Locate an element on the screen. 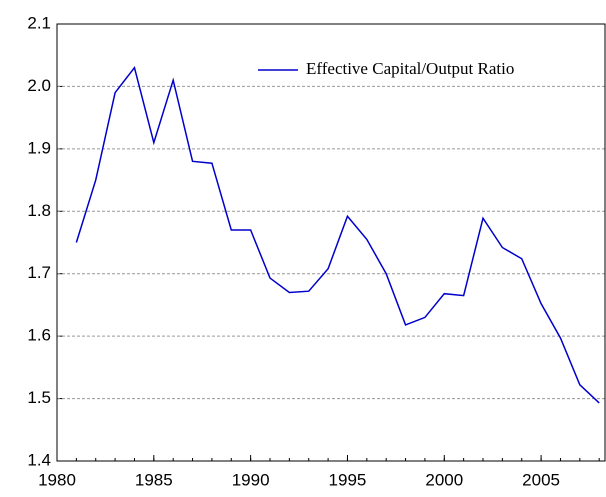 Image resolution: width=606 pixels, height=497 pixels. x-tick-label: 1980 is located at coordinates (57, 479).